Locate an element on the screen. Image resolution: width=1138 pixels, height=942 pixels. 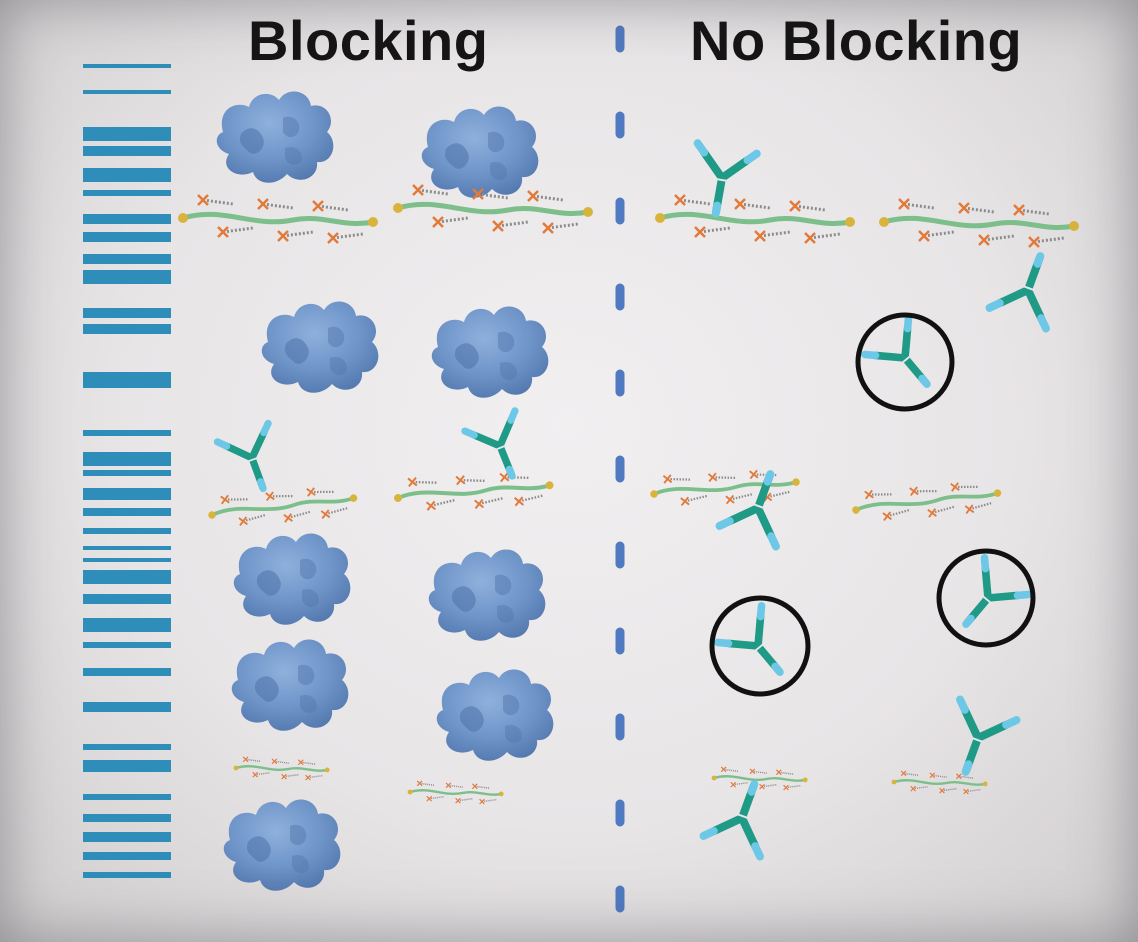
blocking-heading: Blocking is located at coordinates (368, 40).